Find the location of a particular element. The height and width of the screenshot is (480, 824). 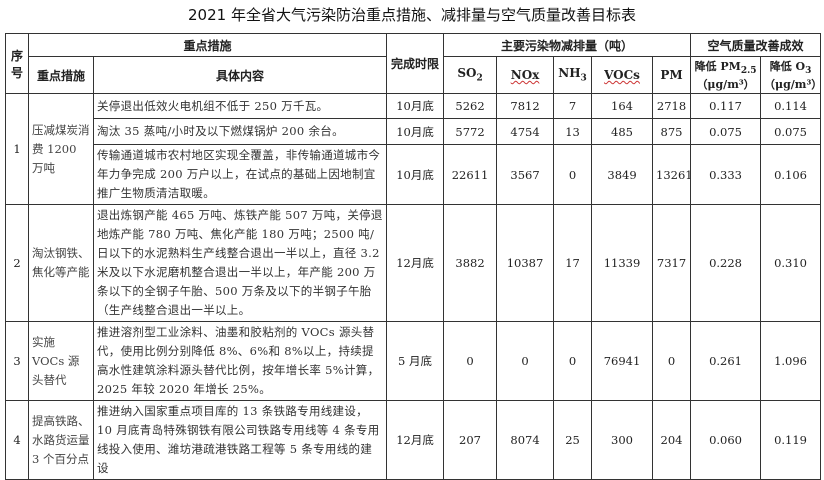

o3-cell: 0.106 is located at coordinates (791, 175).